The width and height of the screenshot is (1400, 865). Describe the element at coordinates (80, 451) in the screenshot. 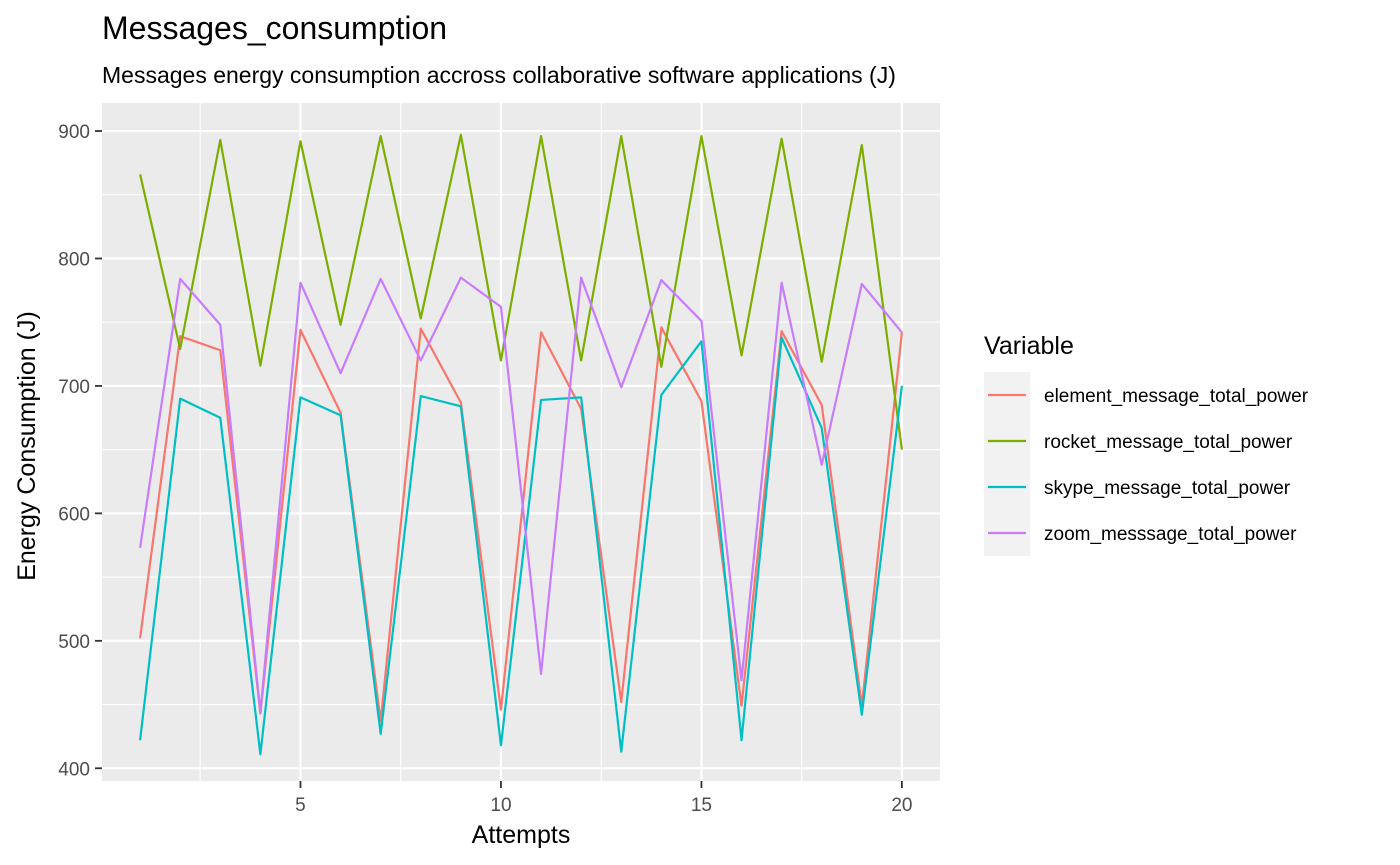

I see `y-axis-ticks: 400 500 600 700 800 900` at that location.